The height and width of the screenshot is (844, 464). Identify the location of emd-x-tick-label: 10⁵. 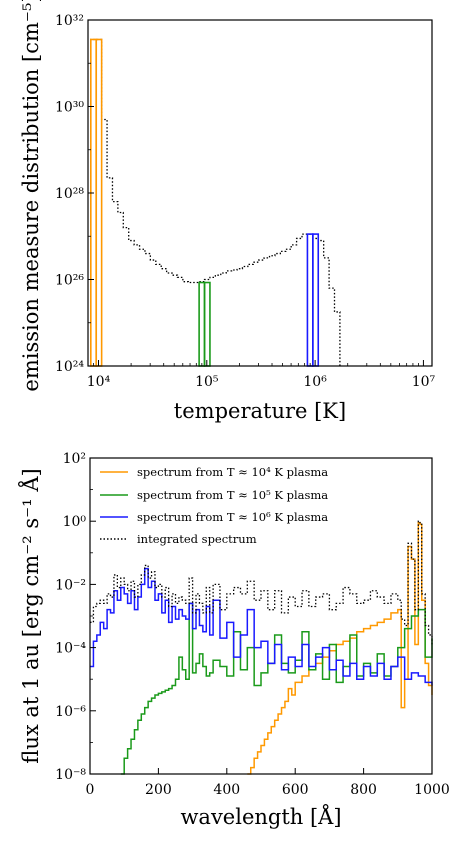
(207, 382).